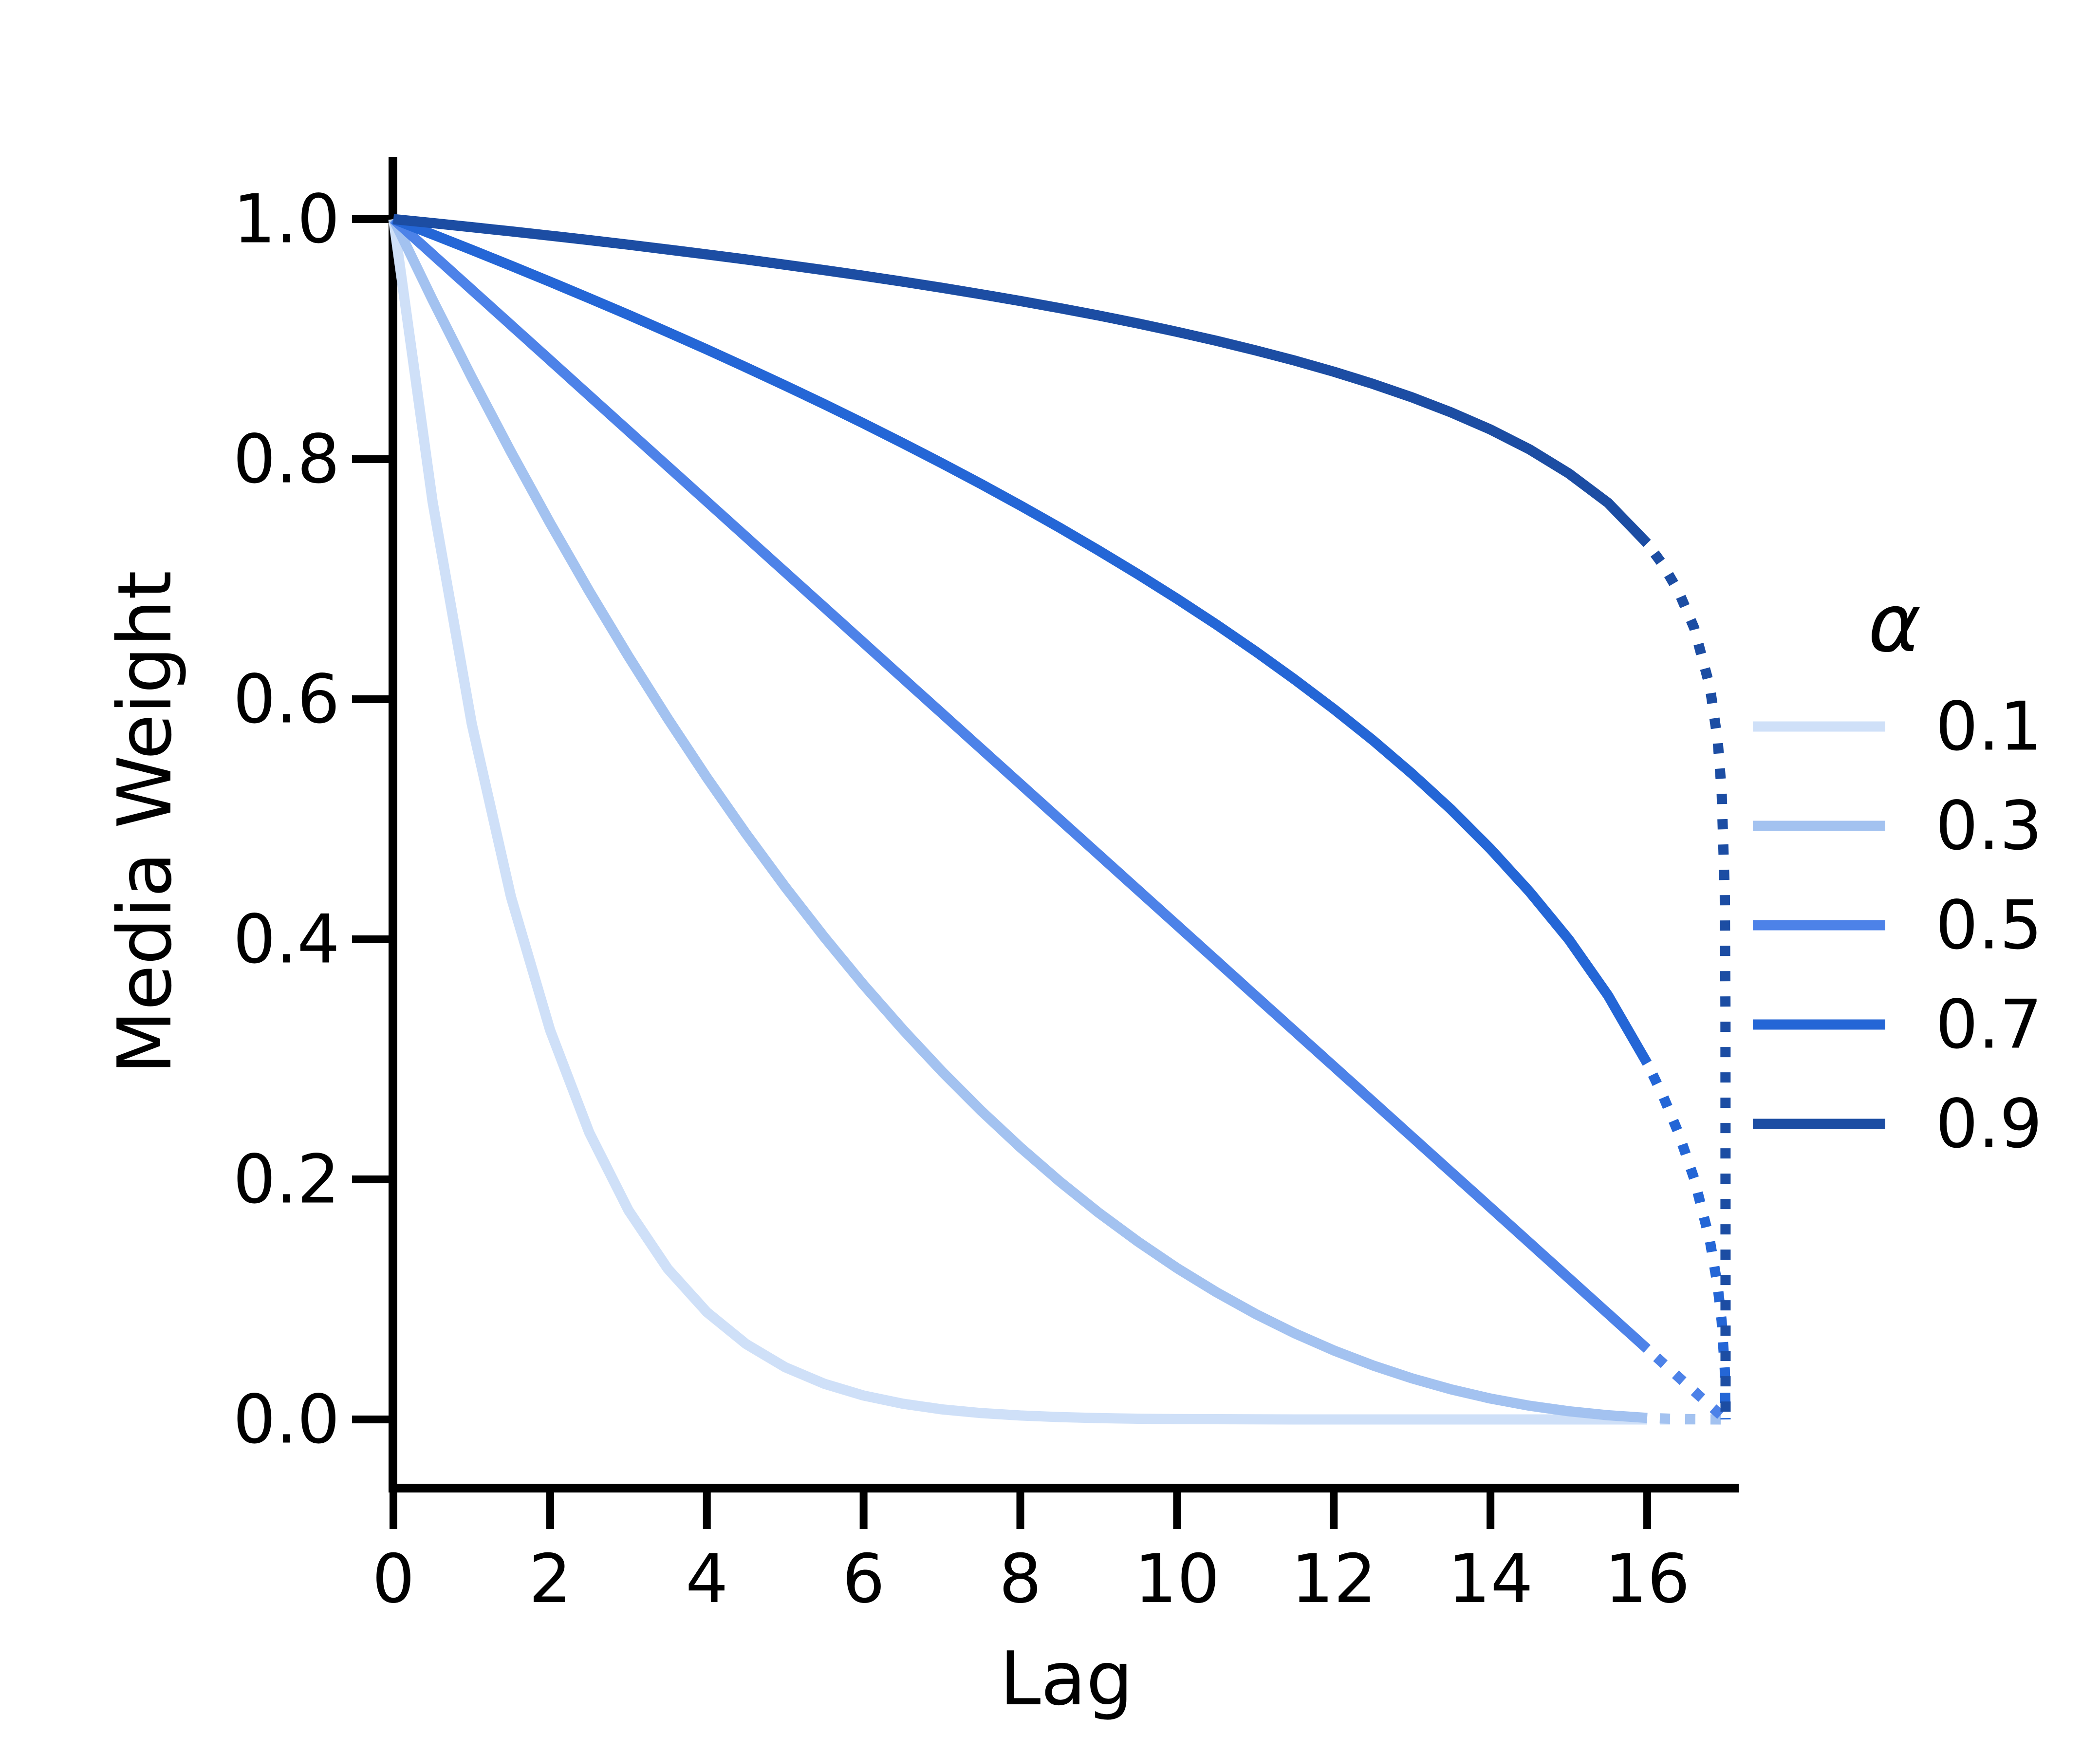 The width and height of the screenshot is (2100, 1753). Describe the element at coordinates (1895, 623) in the screenshot. I see `legend-title: α` at that location.